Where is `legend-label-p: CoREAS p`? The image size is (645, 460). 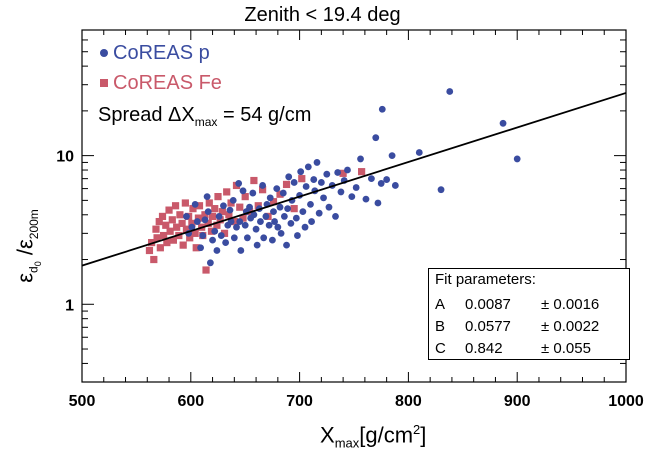
legend-label-p: CoREAS p is located at coordinates (161, 53).